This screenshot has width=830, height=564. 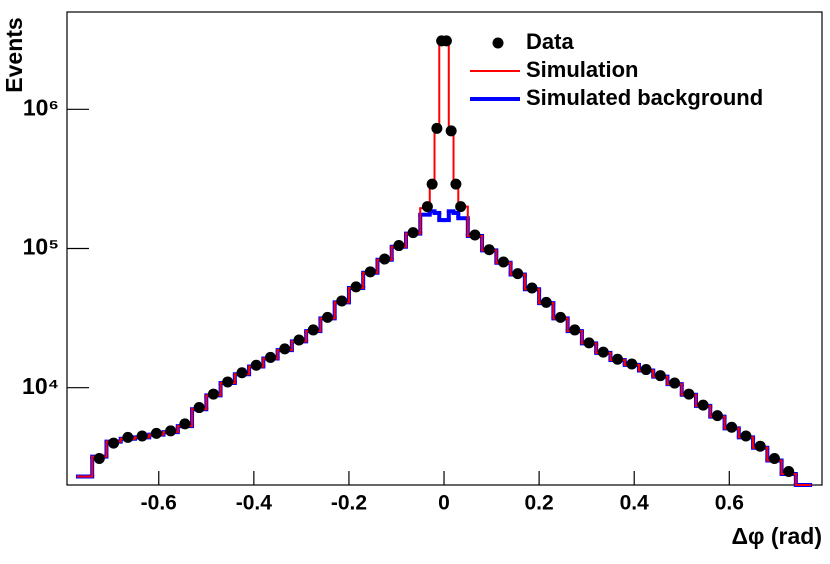 I want to click on x-axis-label: Δφ (rad), so click(x=777, y=536).